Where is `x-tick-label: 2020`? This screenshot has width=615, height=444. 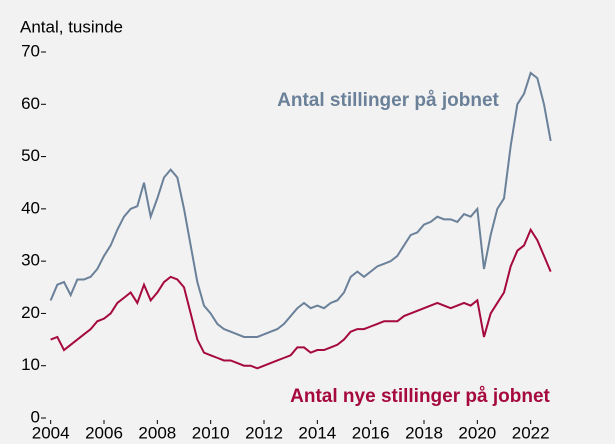
x-tick-label: 2020 is located at coordinates (477, 432).